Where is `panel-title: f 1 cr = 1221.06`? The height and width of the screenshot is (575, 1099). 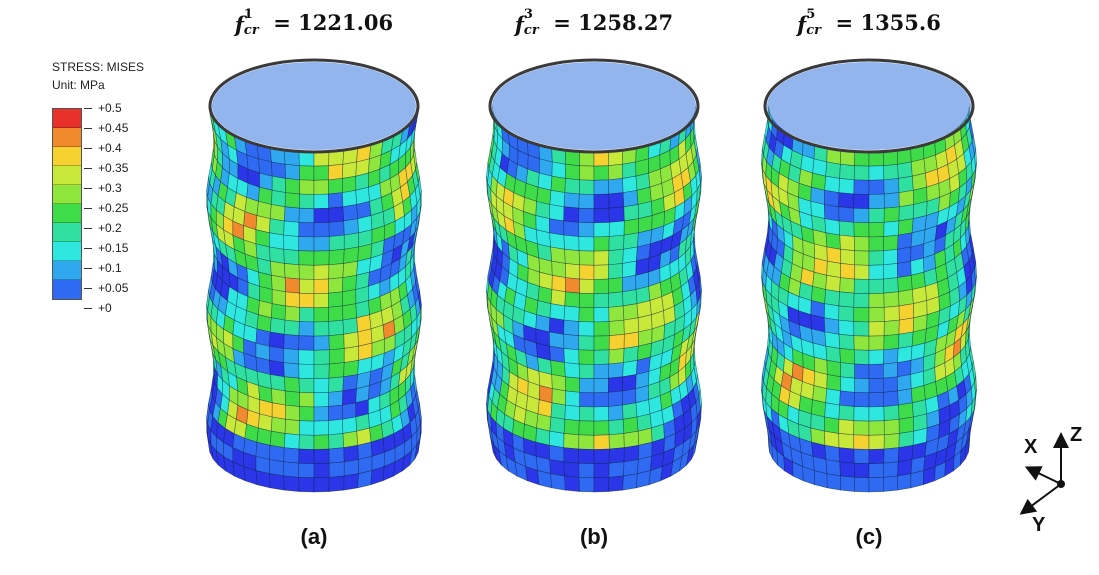
panel-title: f 1 cr = 1221.06 is located at coordinates (314, 22).